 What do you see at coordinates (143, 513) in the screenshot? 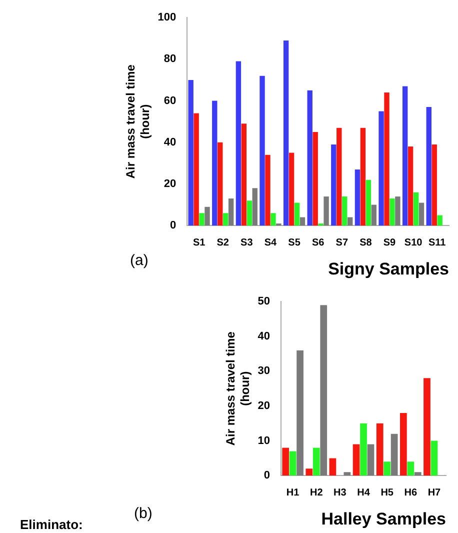
I see `text: (b)` at bounding box center [143, 513].